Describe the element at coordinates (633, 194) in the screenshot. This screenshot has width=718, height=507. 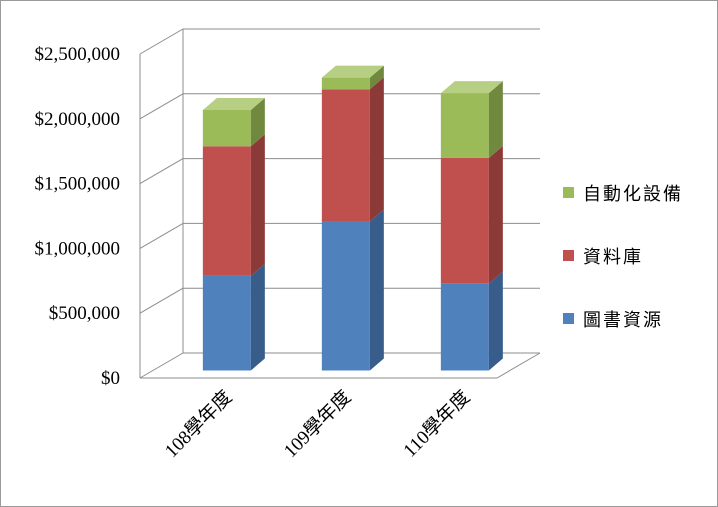
I see `legend-label: 自動化設備` at that location.